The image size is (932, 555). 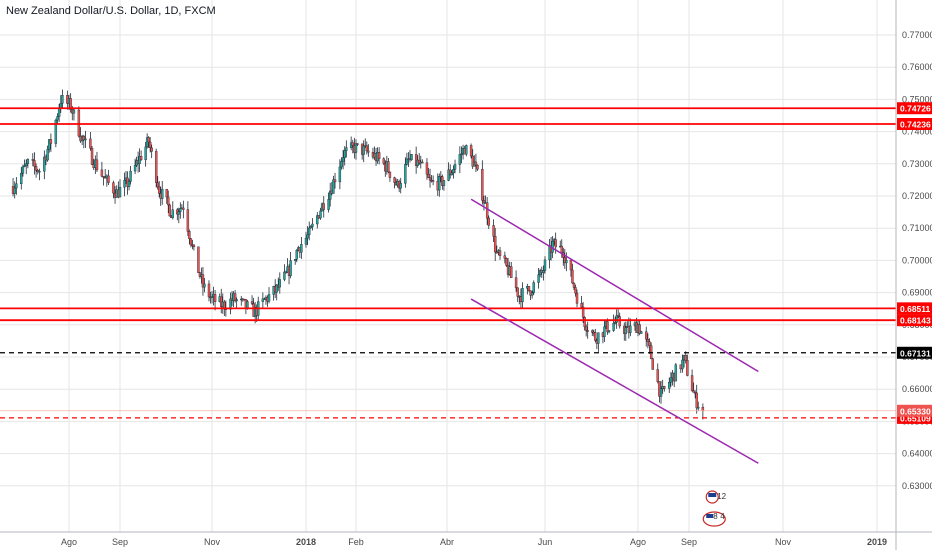 What do you see at coordinates (614, 381) in the screenshot?
I see `channel-line-lower` at bounding box center [614, 381].